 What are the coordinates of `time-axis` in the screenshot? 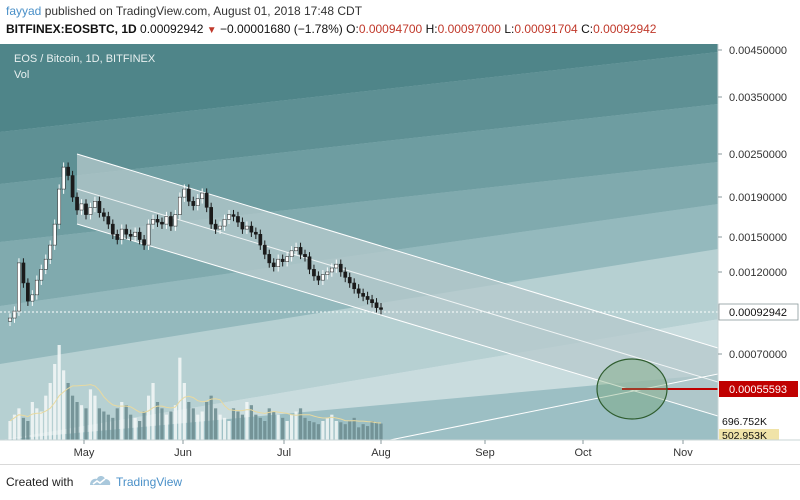 It's located at (400, 452).